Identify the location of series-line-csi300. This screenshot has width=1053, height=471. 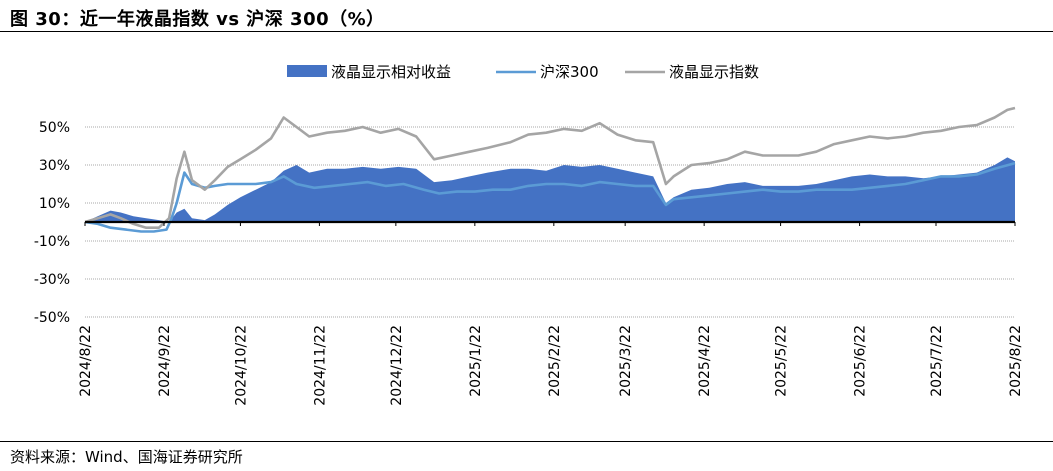
(550, 197).